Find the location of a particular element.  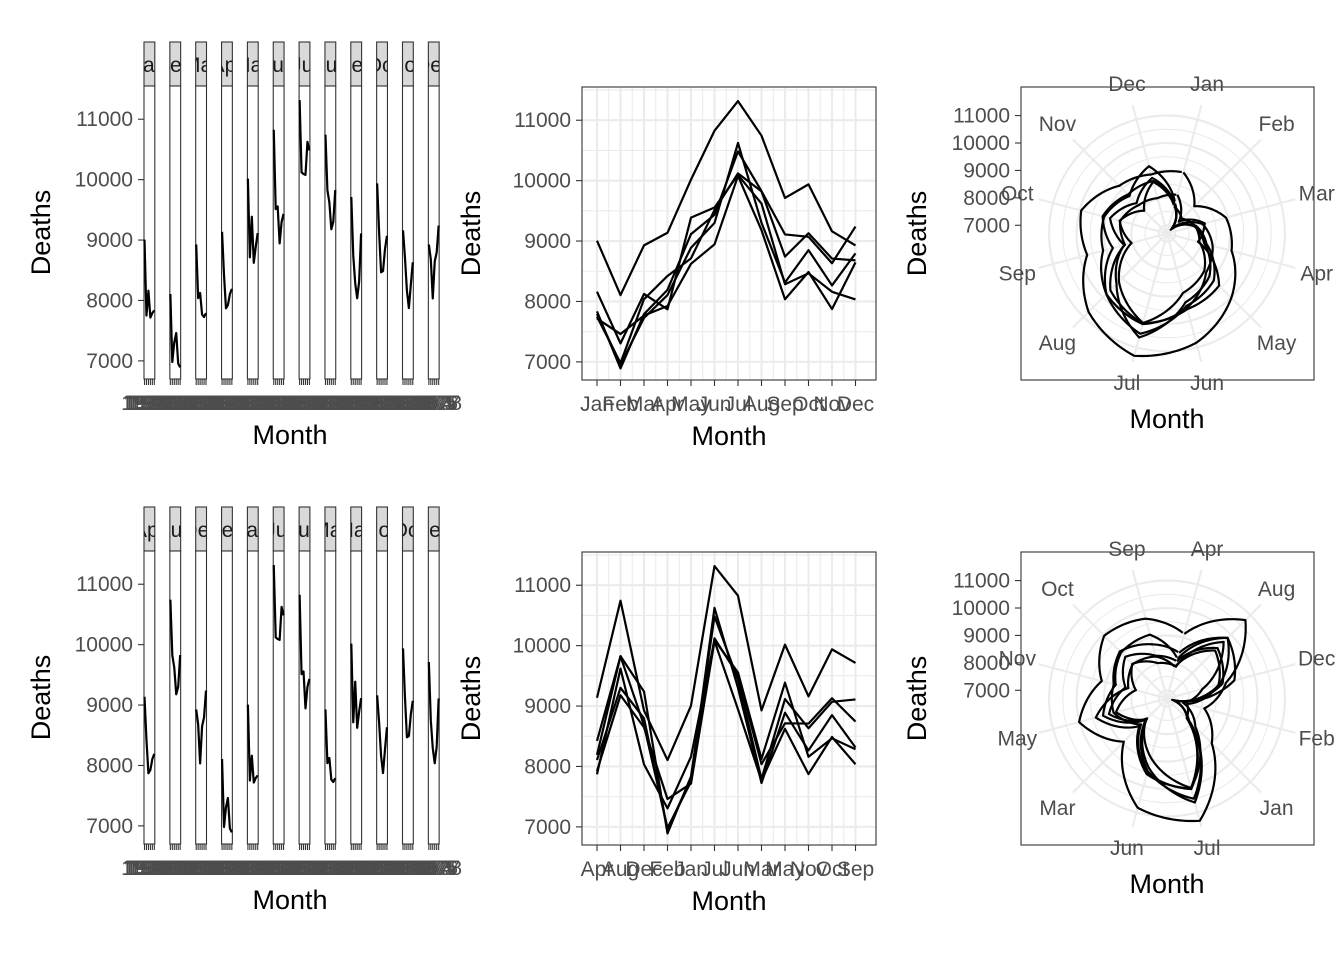

x-tick-label: Nov is located at coordinates (832, 404).